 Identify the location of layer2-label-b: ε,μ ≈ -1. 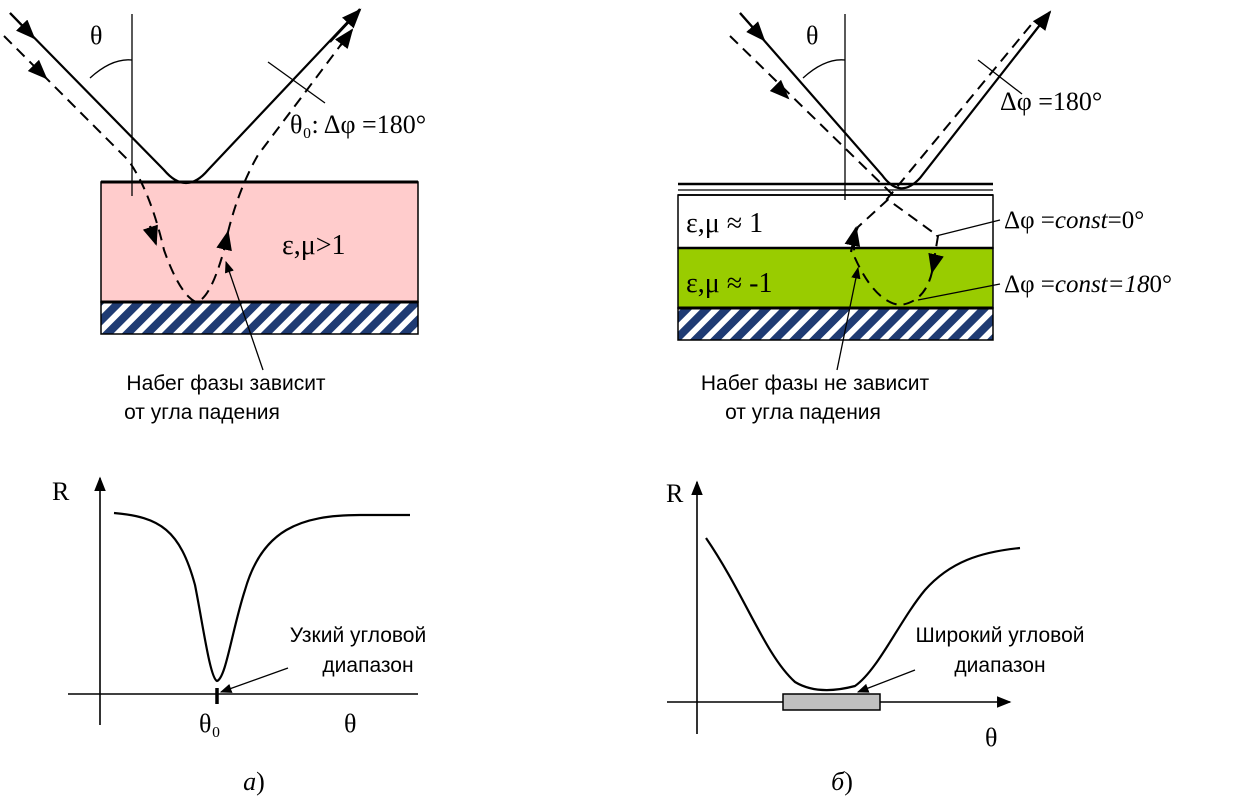
(729, 283).